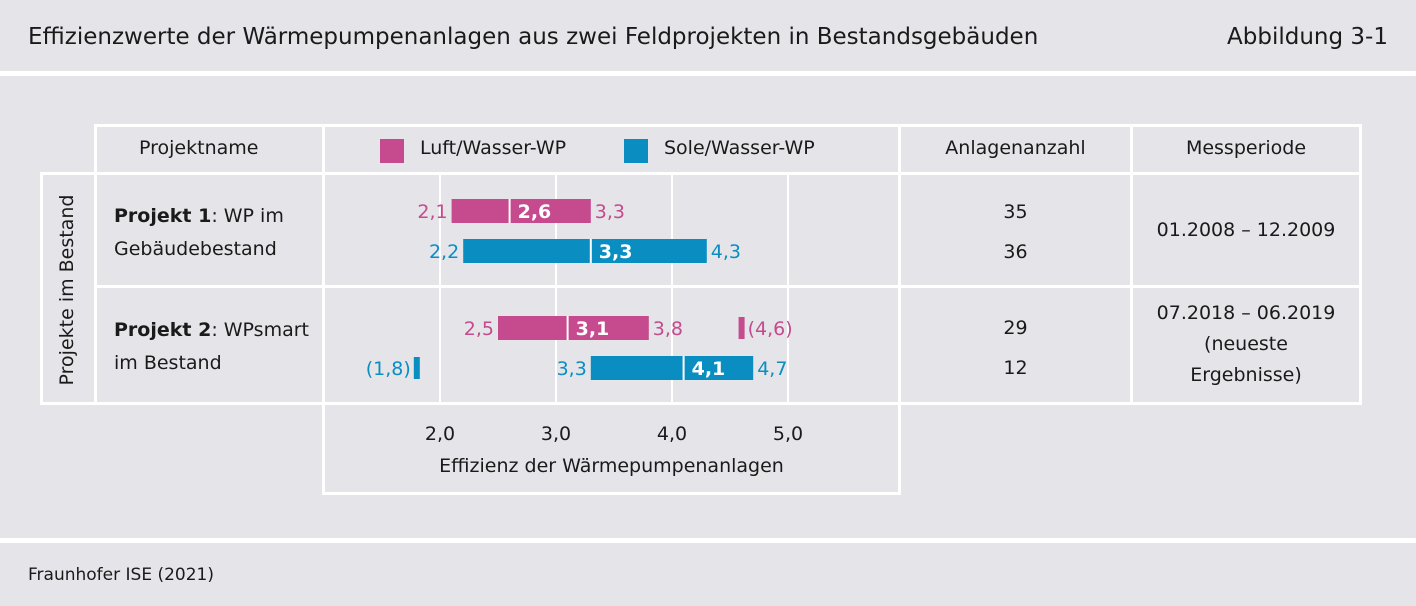  Describe the element at coordinates (1246, 230) in the screenshot. I see `project-1-period: 01.2008 – 12.2009` at that location.